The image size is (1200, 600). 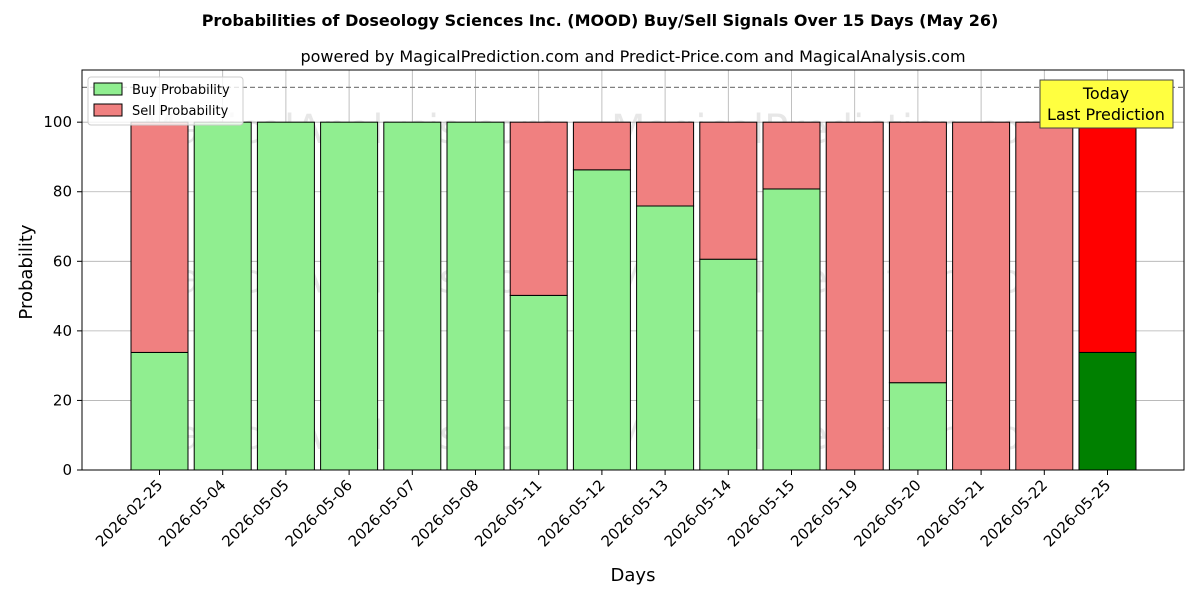 I want to click on legend: Buy Probability Sell Probability, so click(x=165, y=101).